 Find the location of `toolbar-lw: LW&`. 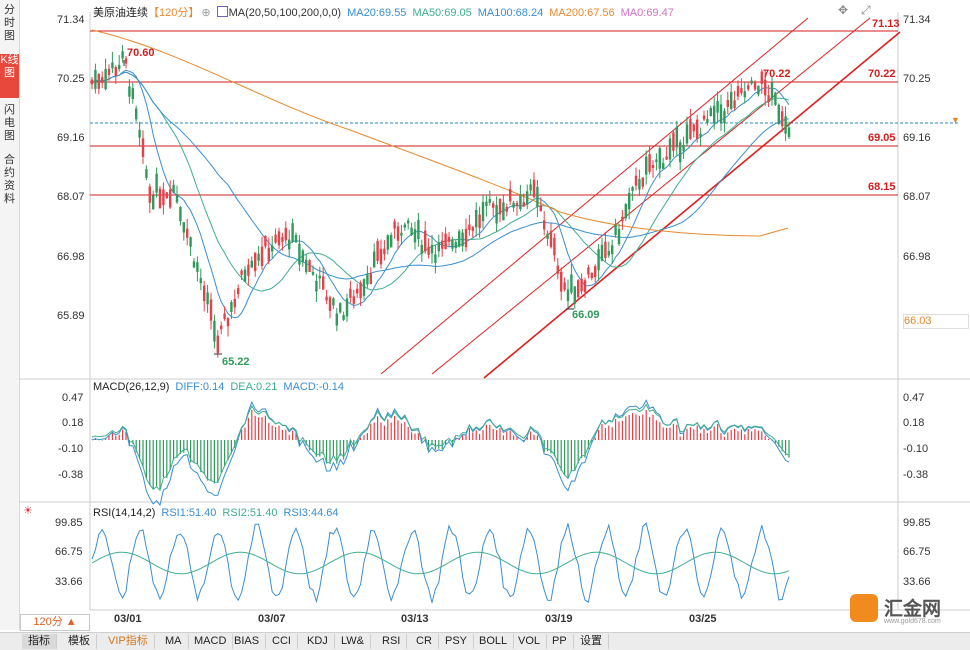

toolbar-lw: LW& is located at coordinates (353, 641).